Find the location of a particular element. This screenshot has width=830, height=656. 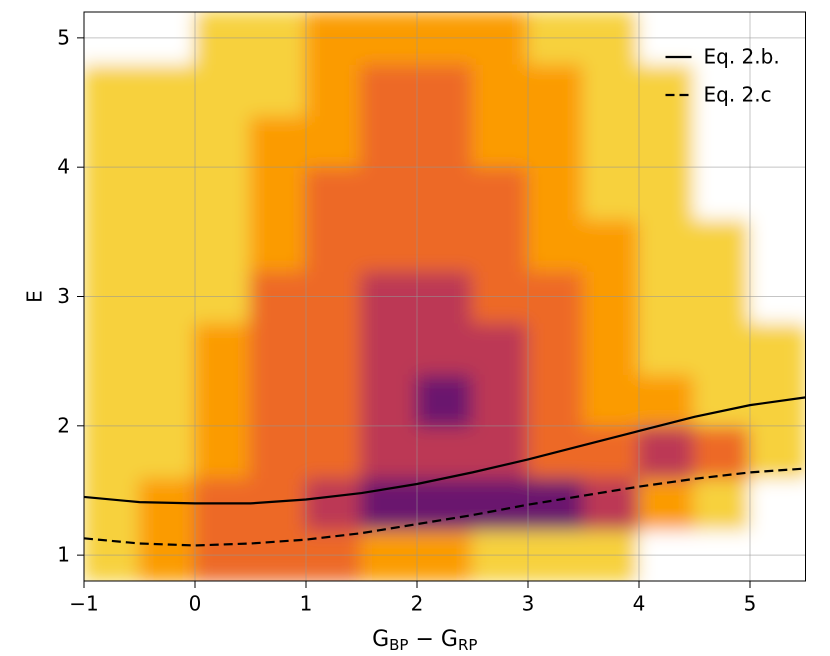

x-axis-label-part: BP is located at coordinates (398, 645).